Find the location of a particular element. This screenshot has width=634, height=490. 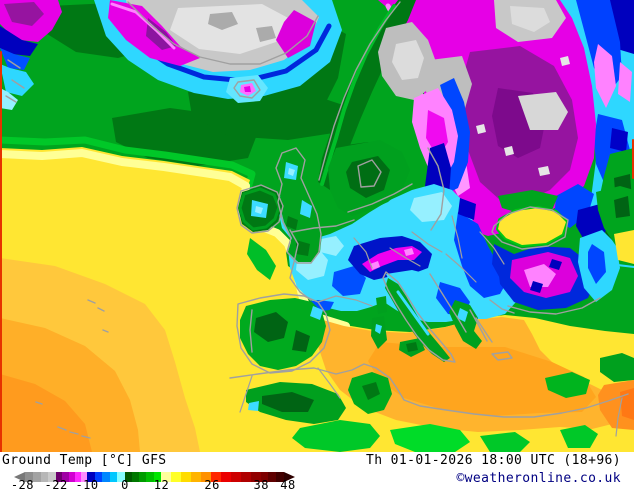

colorbar-tick-label: 48 is located at coordinates (288, 484).